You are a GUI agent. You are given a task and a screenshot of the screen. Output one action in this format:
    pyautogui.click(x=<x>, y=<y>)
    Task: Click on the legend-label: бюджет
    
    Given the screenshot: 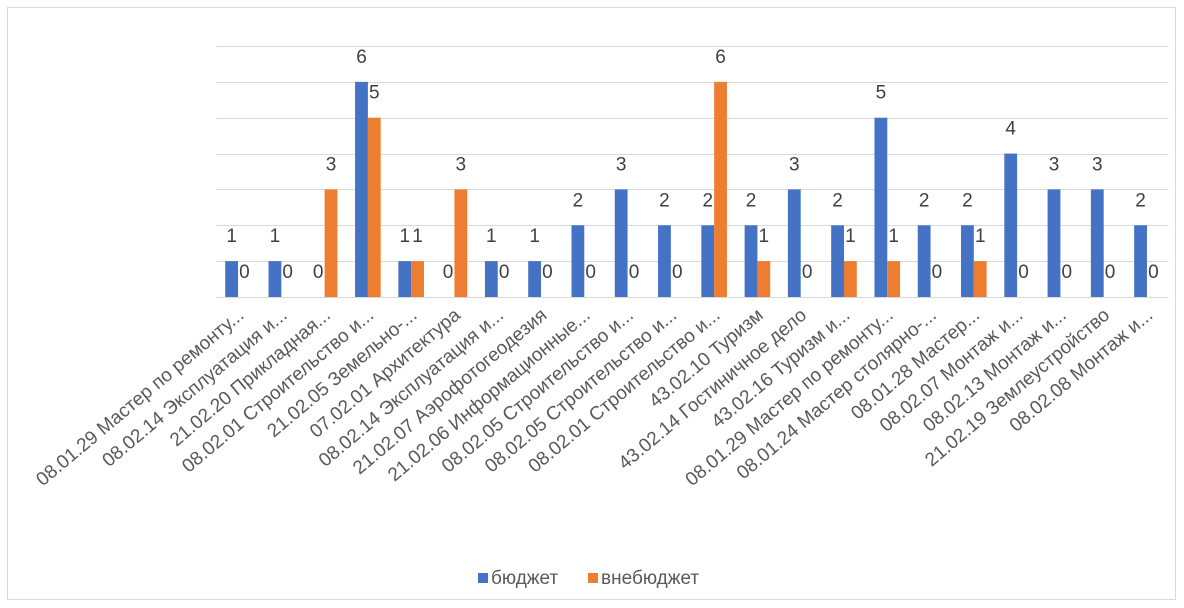 What is the action you would take?
    pyautogui.click(x=524, y=578)
    